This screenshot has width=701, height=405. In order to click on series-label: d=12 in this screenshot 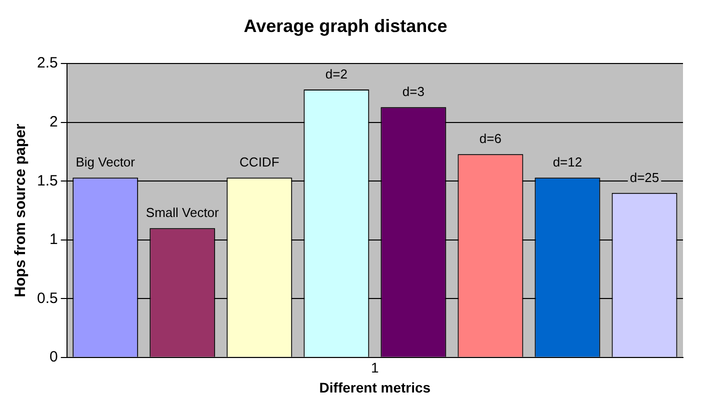, I will do `click(567, 162)`.